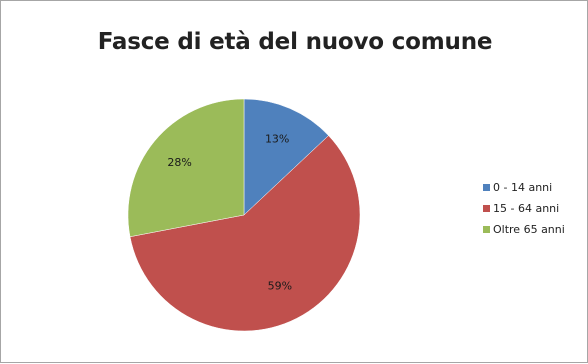 This screenshot has width=588, height=364. What do you see at coordinates (529, 229) in the screenshot?
I see `legend-label-oltre-65: Oltre 65 anni` at bounding box center [529, 229].